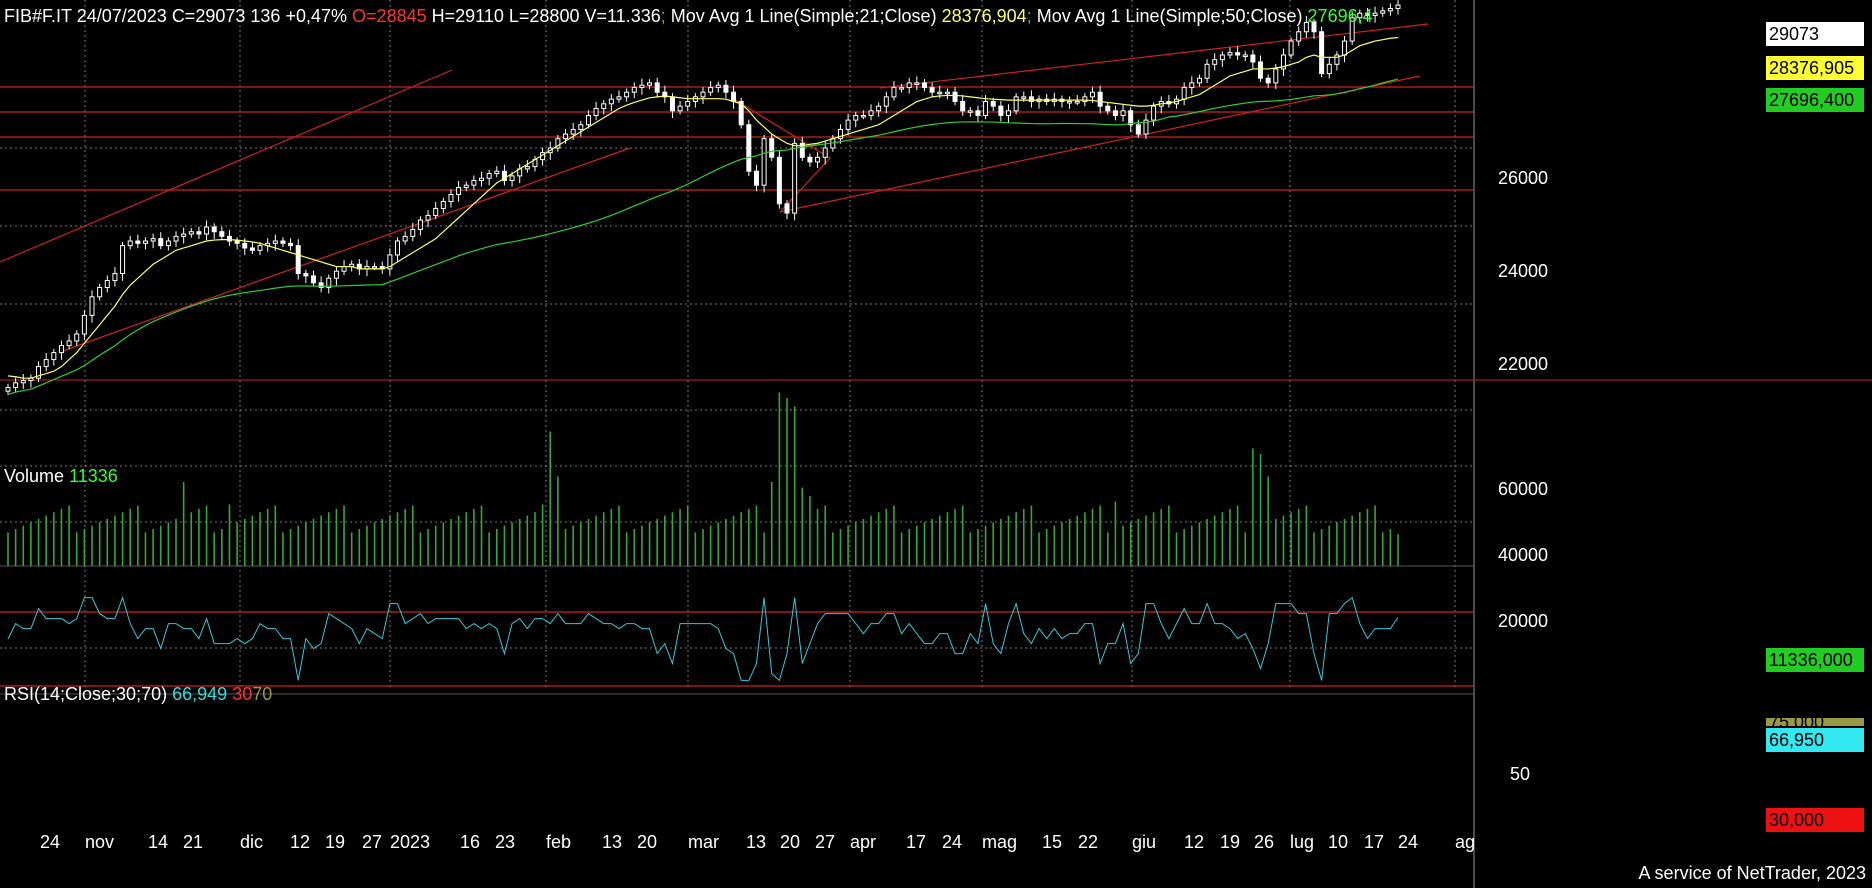 Image resolution: width=1872 pixels, height=888 pixels. What do you see at coordinates (226, 166) in the screenshot?
I see `trendline` at bounding box center [226, 166].